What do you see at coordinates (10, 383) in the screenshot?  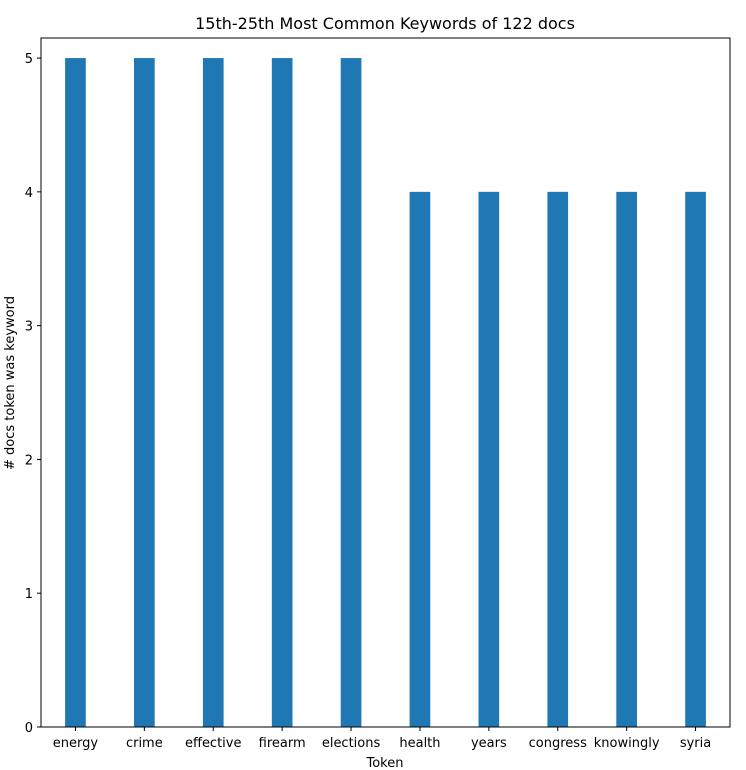 I see `y-axis-label: # docs token was keyword` at bounding box center [10, 383].